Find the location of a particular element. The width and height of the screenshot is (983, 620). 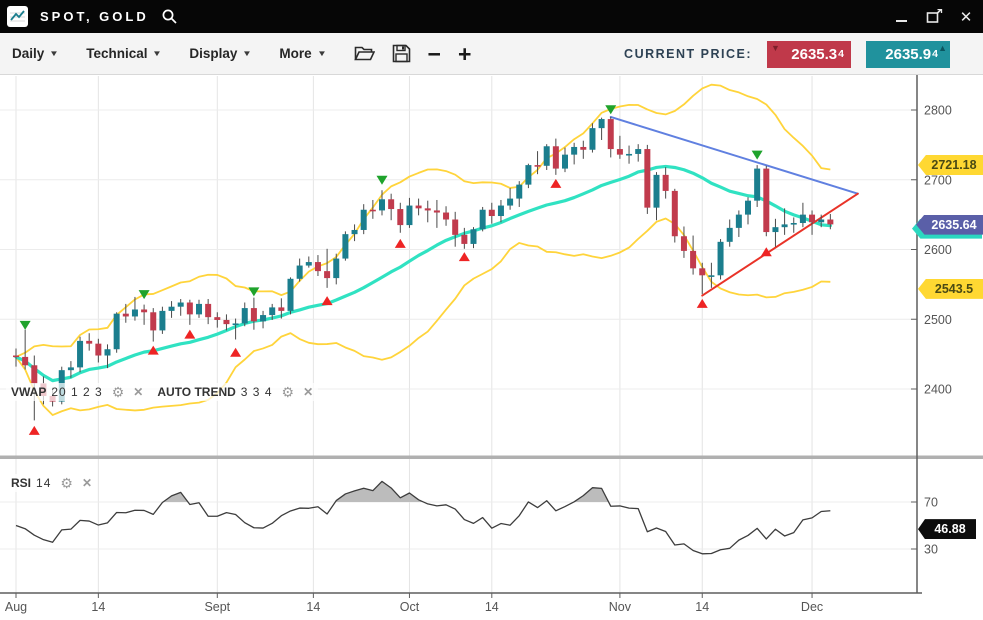

save-icon is located at coordinates (401, 53).